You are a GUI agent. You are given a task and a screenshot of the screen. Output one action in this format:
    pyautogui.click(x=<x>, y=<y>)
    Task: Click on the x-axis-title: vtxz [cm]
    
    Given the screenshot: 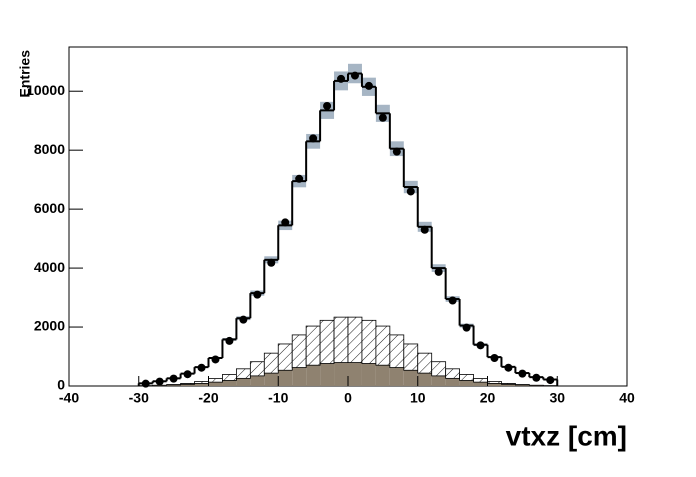 What is the action you would take?
    pyautogui.click(x=566, y=435)
    